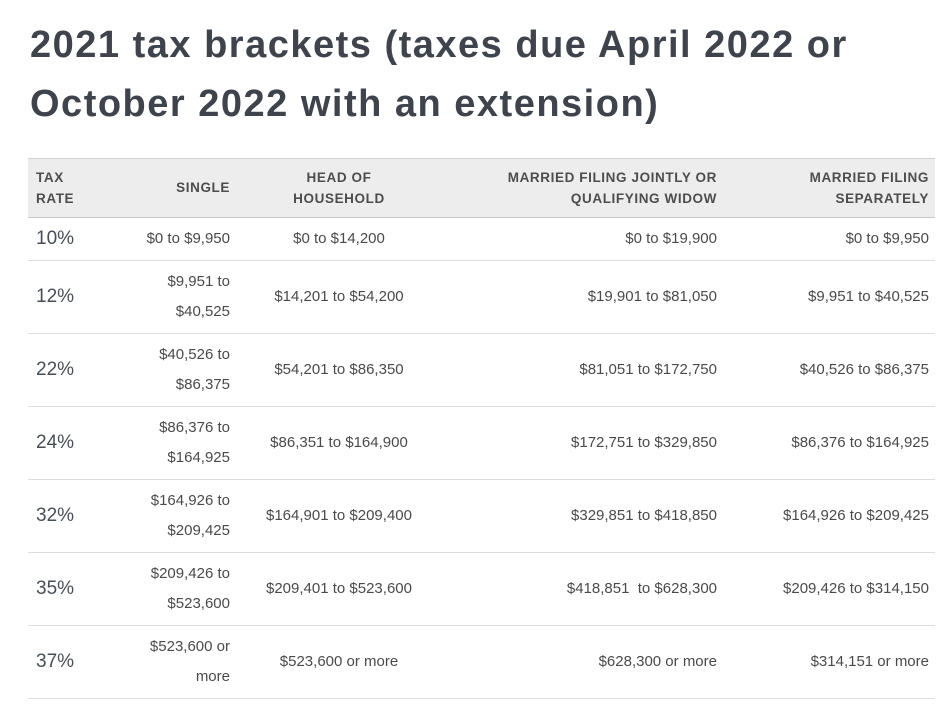 This screenshot has height=727, width=941. I want to click on header-cell-tax-rate: TAX RATE, so click(81, 187).